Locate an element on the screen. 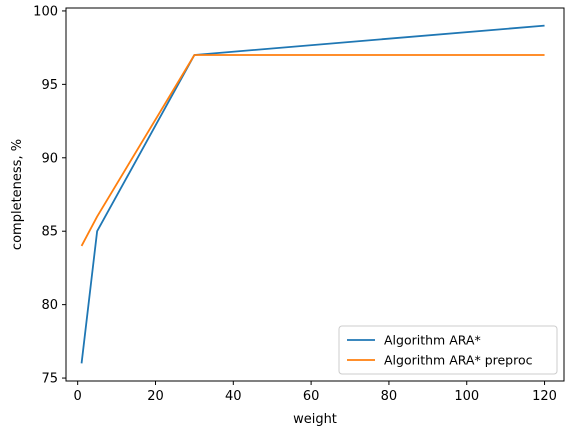 The image size is (571, 436). y-axis-title: completeness, % is located at coordinates (17, 194).